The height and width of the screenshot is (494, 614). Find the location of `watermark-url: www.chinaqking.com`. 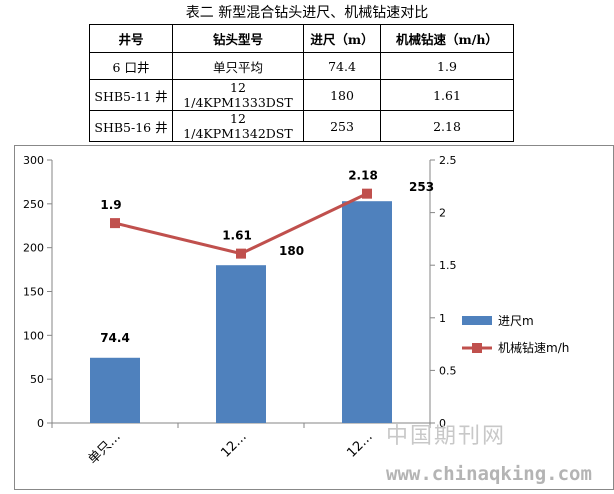

watermark-url: www.chinaqking.com is located at coordinates (489, 474).